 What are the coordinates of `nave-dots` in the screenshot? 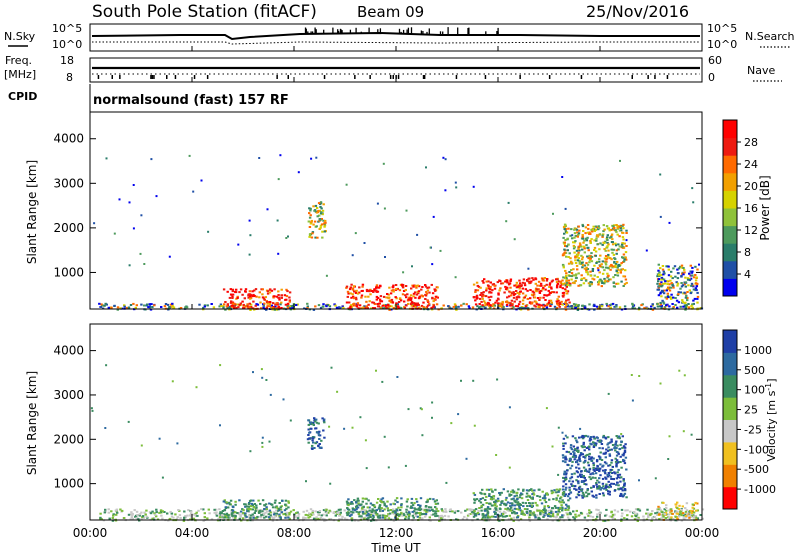 It's located at (383, 77).